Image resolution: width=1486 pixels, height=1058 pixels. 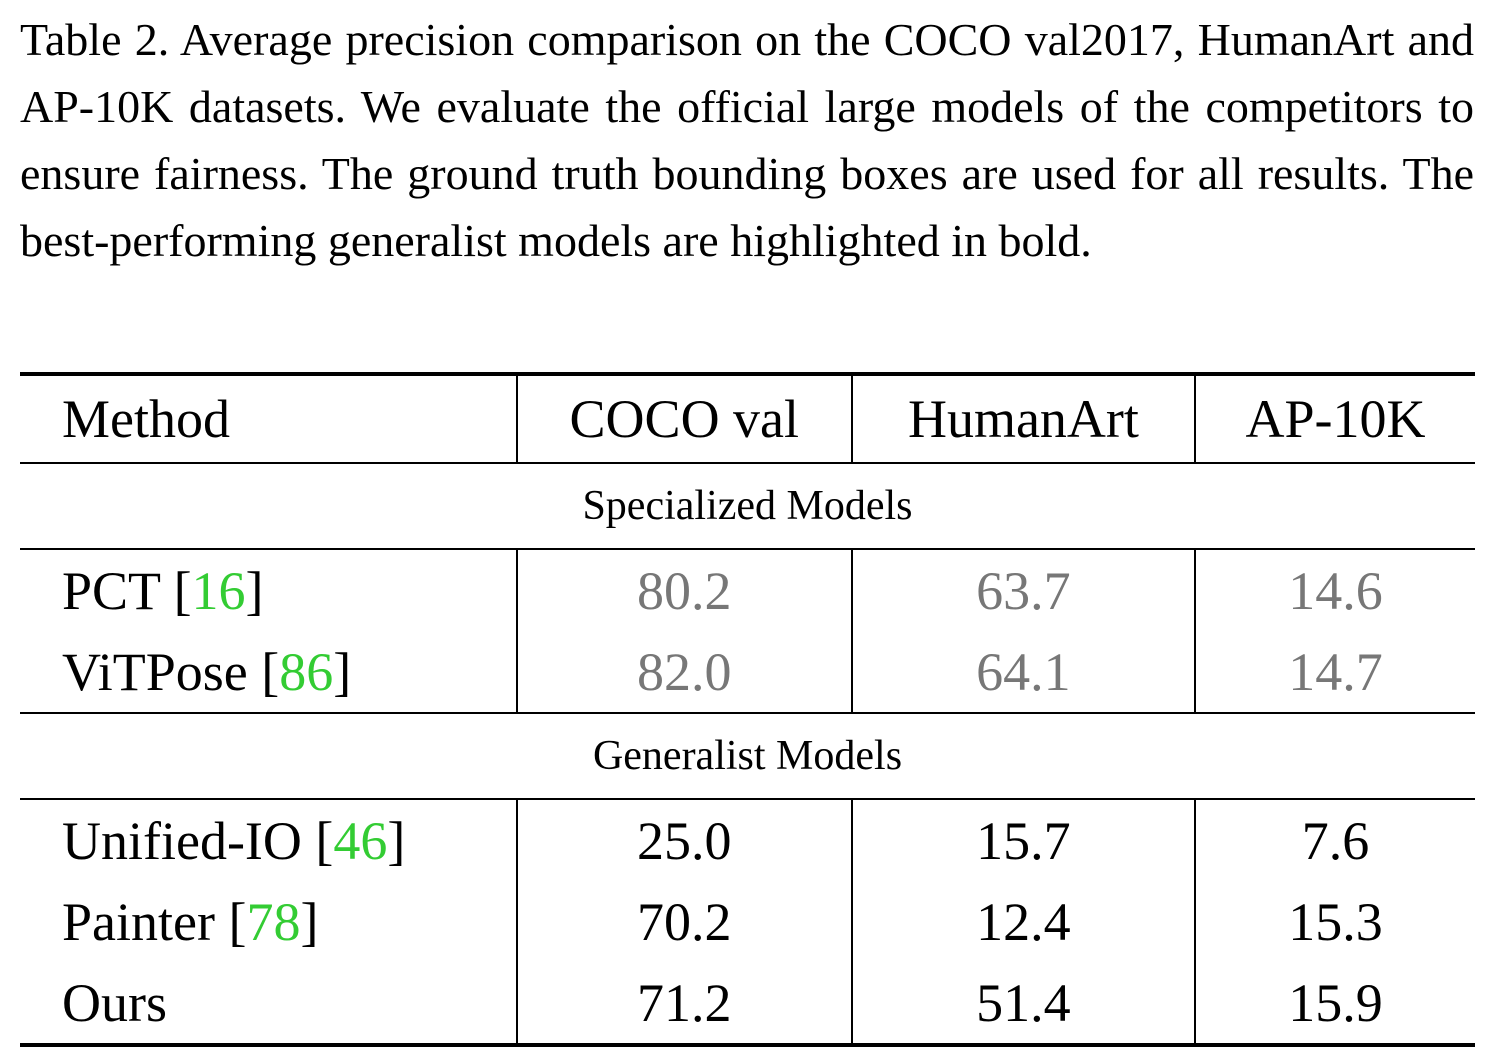 What do you see at coordinates (182, 840) in the screenshot?
I see `method-name: Unified-IO` at bounding box center [182, 840].